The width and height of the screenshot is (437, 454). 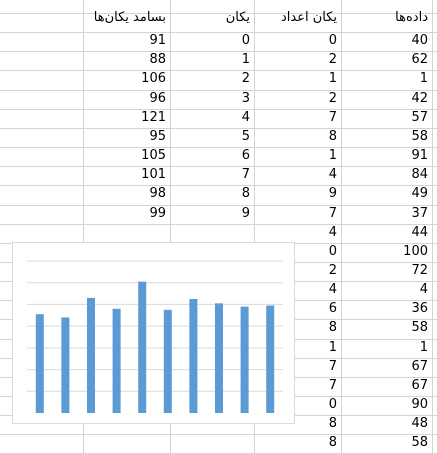 I want to click on header-digit-count: یکان اعداد, so click(x=308, y=17).